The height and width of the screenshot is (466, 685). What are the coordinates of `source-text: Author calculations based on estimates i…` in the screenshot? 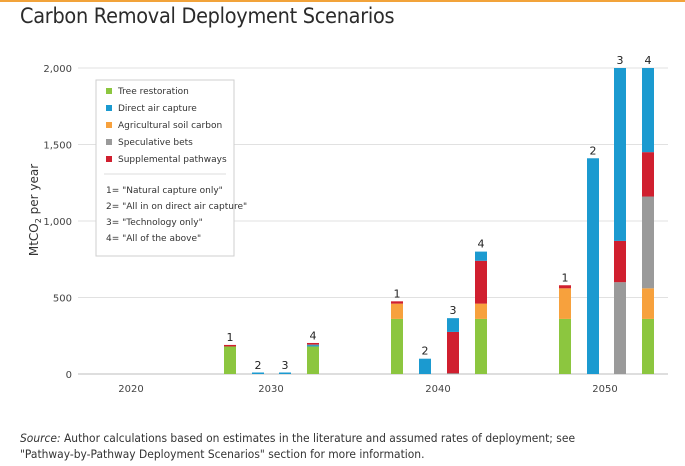 It's located at (298, 446).